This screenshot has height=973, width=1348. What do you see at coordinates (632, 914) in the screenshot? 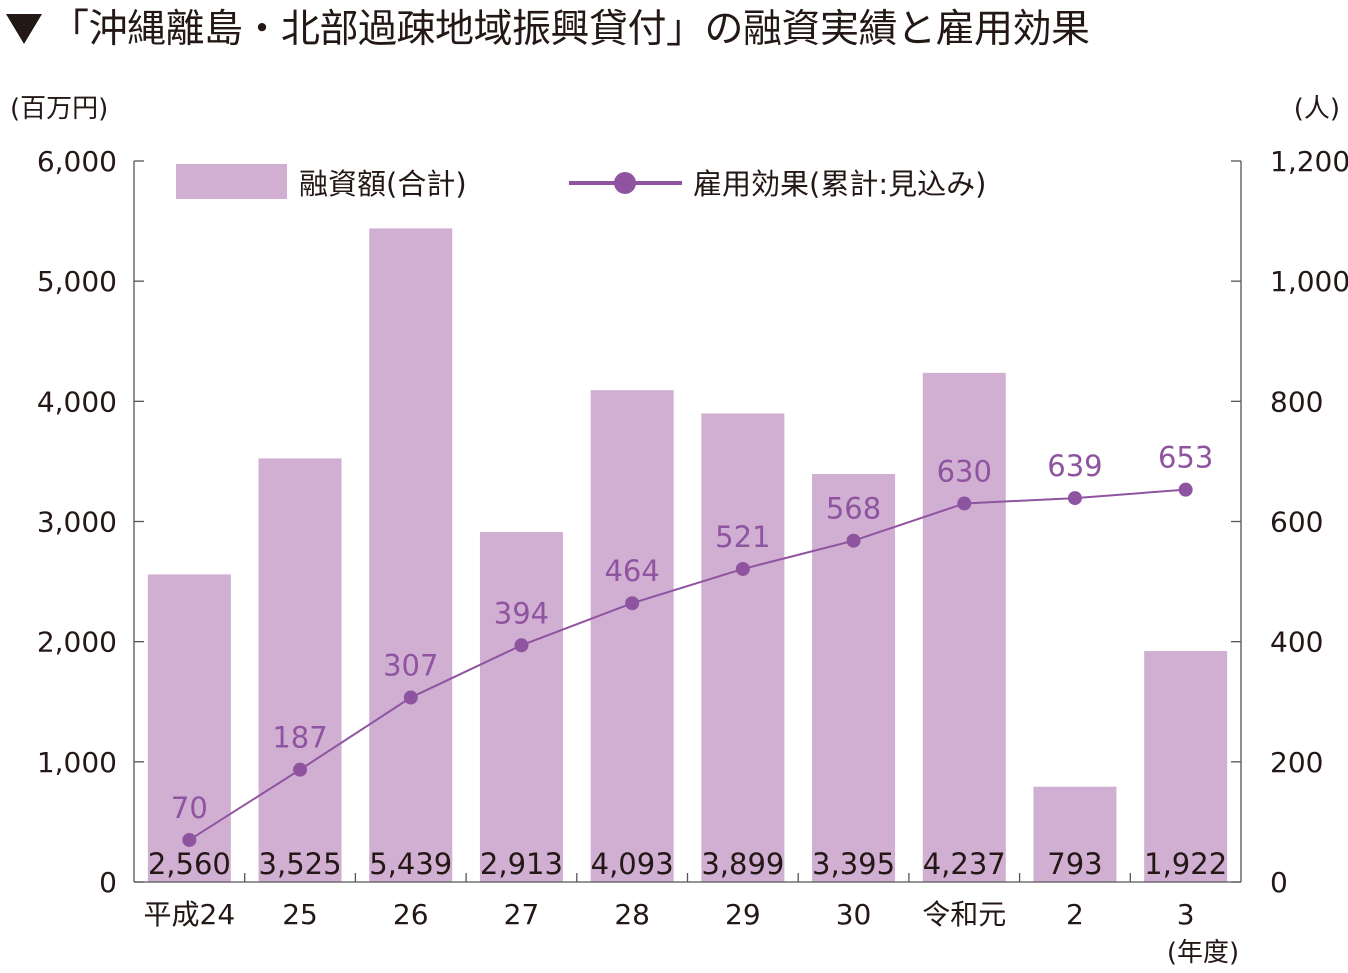
I see `x-tick-label: 28` at bounding box center [632, 914].